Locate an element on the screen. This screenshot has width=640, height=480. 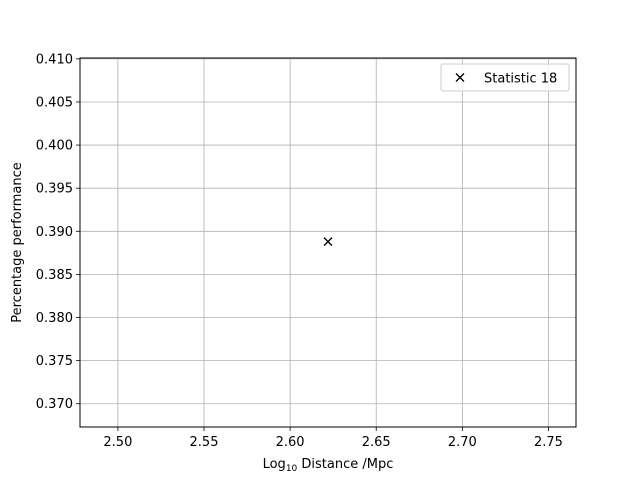
y-tick-label: 0.375 is located at coordinates (54, 361).